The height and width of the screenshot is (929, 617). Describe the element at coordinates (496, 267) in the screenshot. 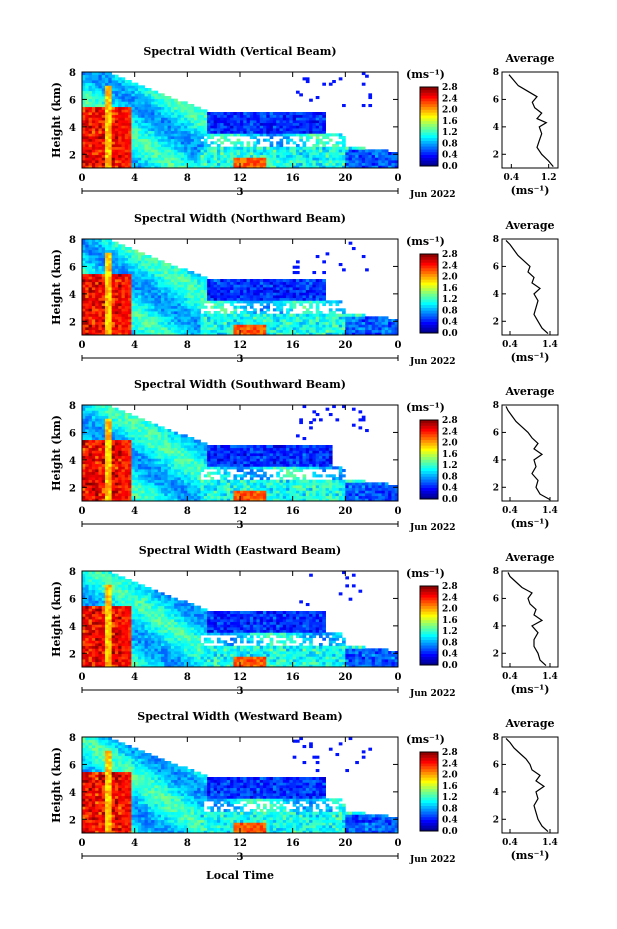

I see `average-y-tick-label: 6` at that location.